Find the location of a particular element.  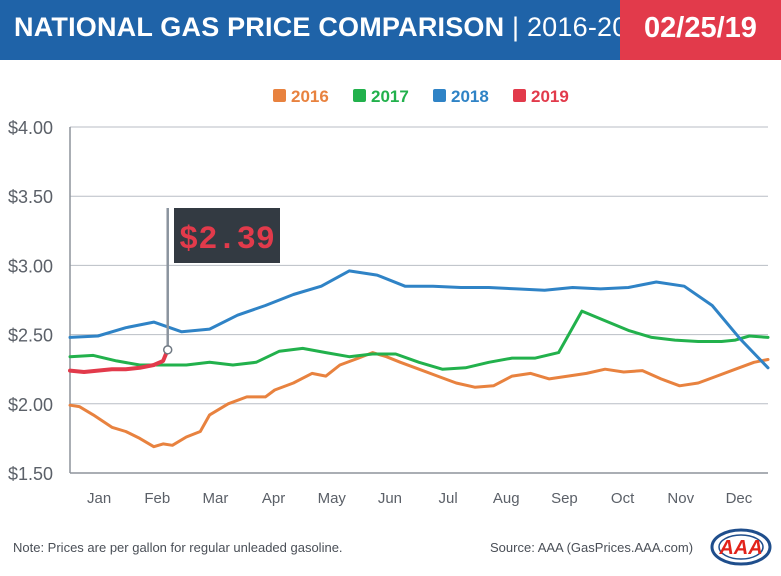

month-label: Jul is located at coordinates (447, 498).